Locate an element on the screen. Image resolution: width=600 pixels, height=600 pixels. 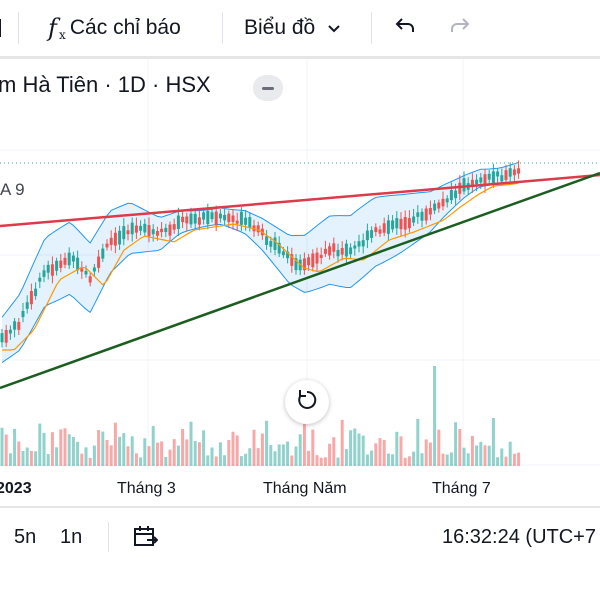
time-axis: 2023 Tháng 3 Tháng Năm Tháng 7 is located at coordinates (300, 488).